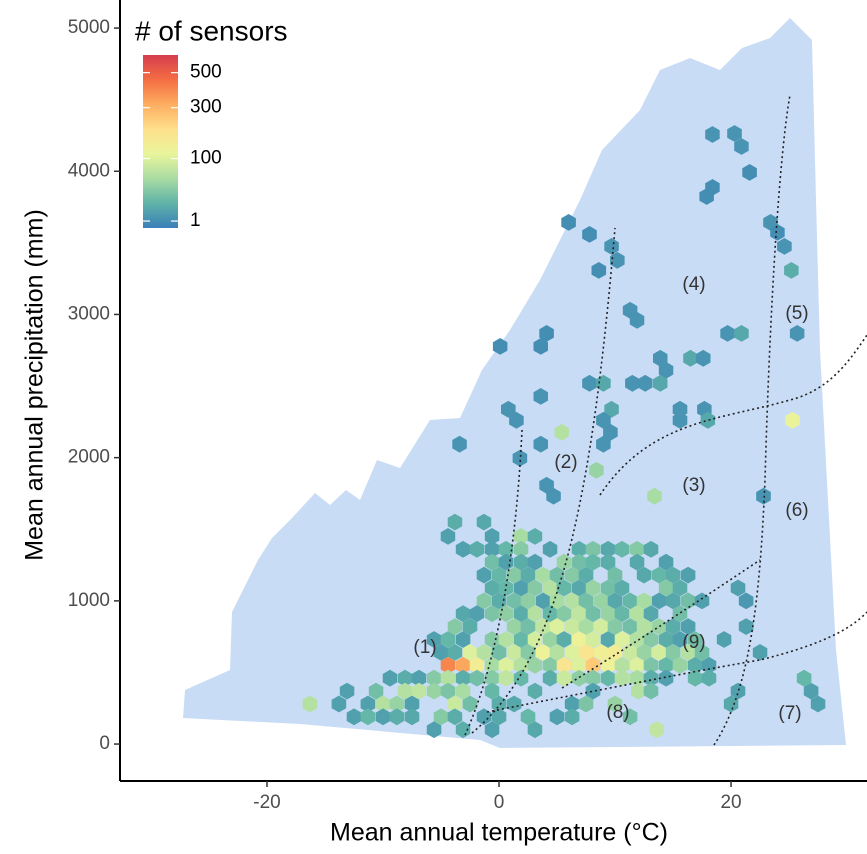 This screenshot has width=867, height=854. I want to click on y-tick-label: 0, so click(104, 743).